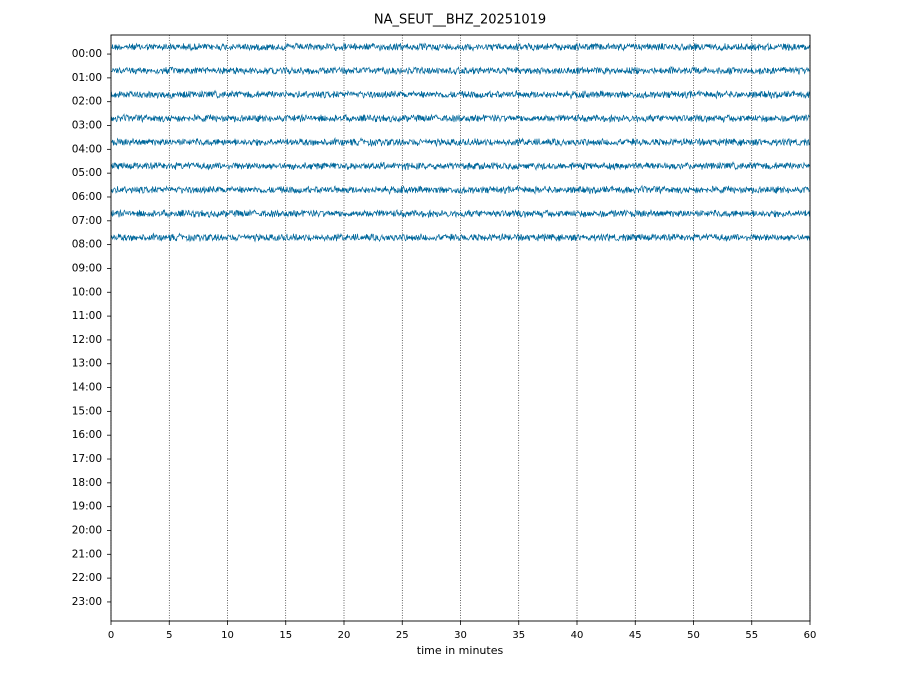 This screenshot has width=919, height=690. What do you see at coordinates (577, 635) in the screenshot?
I see `x-tick-label: 40` at bounding box center [577, 635].